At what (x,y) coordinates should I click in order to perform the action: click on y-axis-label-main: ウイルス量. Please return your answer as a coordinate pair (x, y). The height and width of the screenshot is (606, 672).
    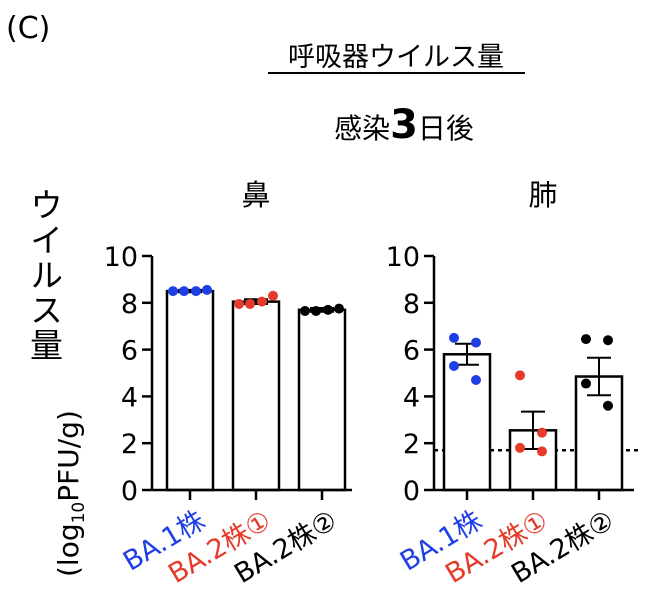
    Looking at the image, I should click on (44, 275).